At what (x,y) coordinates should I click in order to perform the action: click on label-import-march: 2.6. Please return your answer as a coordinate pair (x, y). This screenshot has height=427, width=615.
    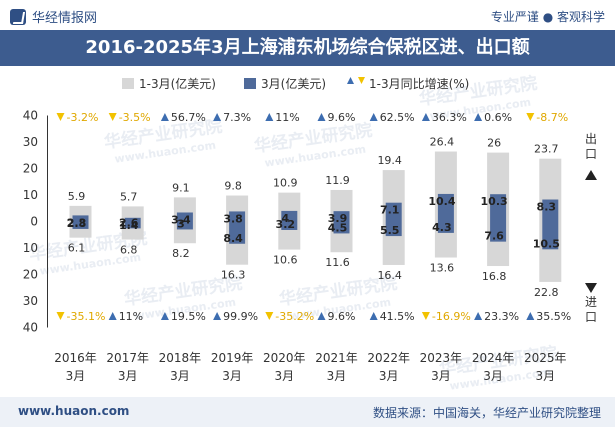
    Looking at the image, I should click on (129, 222).